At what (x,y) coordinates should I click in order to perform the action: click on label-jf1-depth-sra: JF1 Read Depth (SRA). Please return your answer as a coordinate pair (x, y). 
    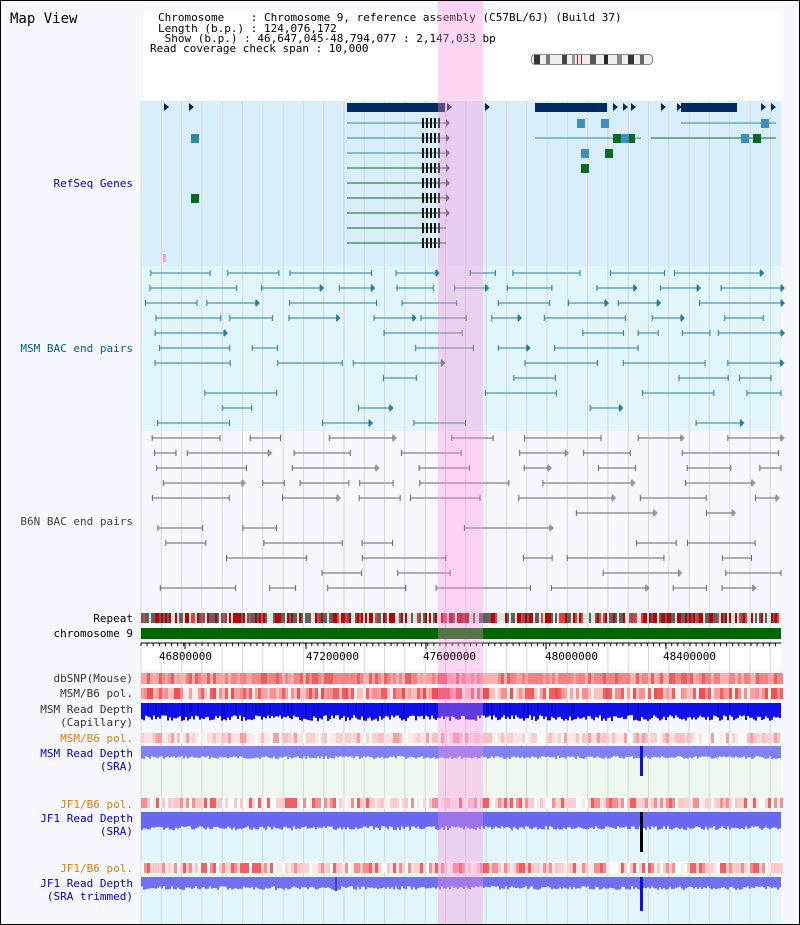
    Looking at the image, I should click on (86, 825).